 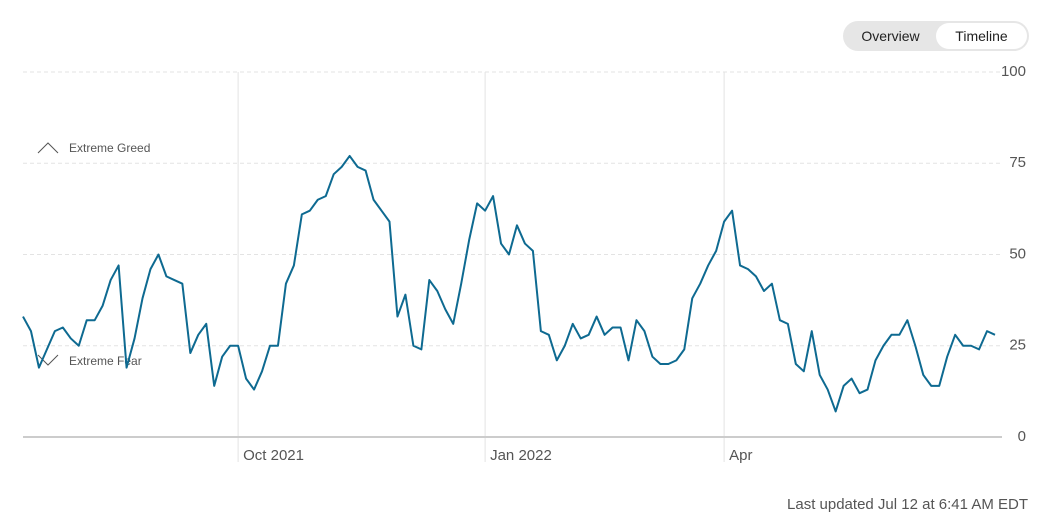 I want to click on x-tick-label: Apr, so click(x=740, y=455).